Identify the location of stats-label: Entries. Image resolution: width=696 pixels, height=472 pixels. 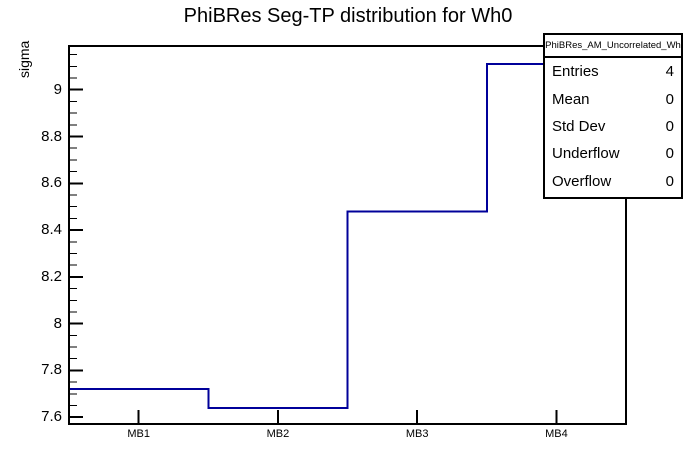
(575, 72).